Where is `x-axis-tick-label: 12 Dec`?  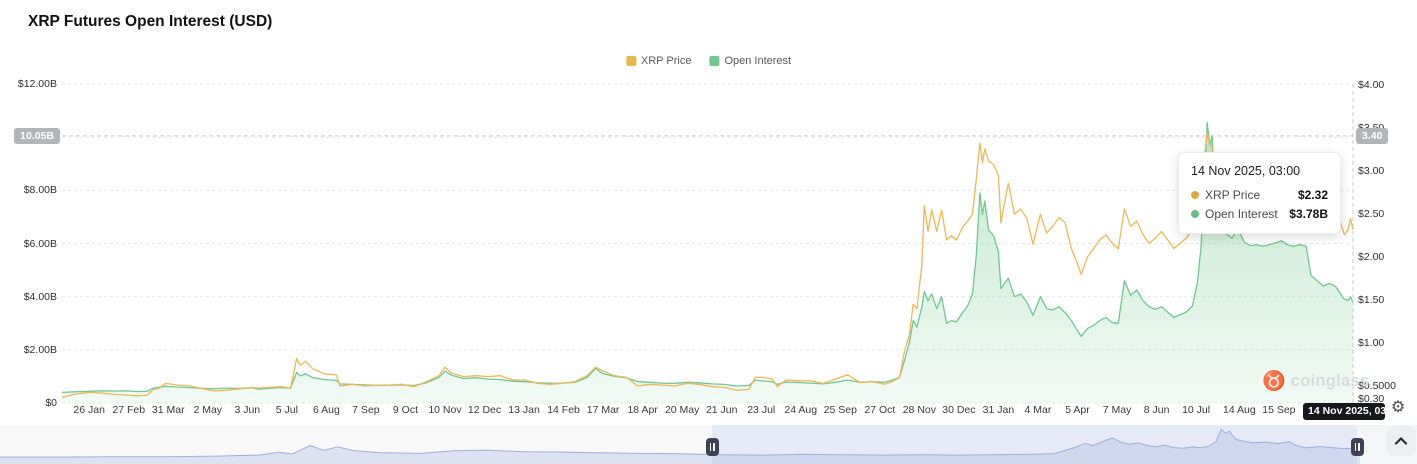
x-axis-tick-label: 12 Dec is located at coordinates (484, 410).